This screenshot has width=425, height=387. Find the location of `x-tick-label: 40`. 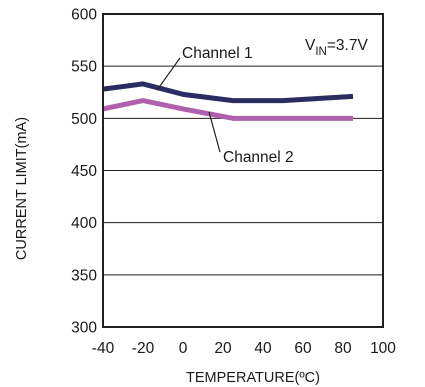

x-tick-label: 40 is located at coordinates (263, 348).